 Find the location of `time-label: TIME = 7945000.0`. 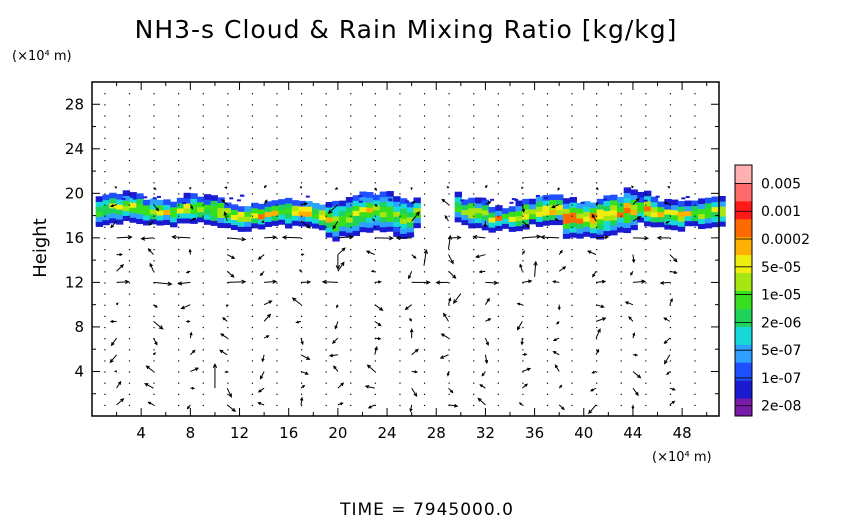

time-label: TIME = 7945000.0 is located at coordinates (426, 509).